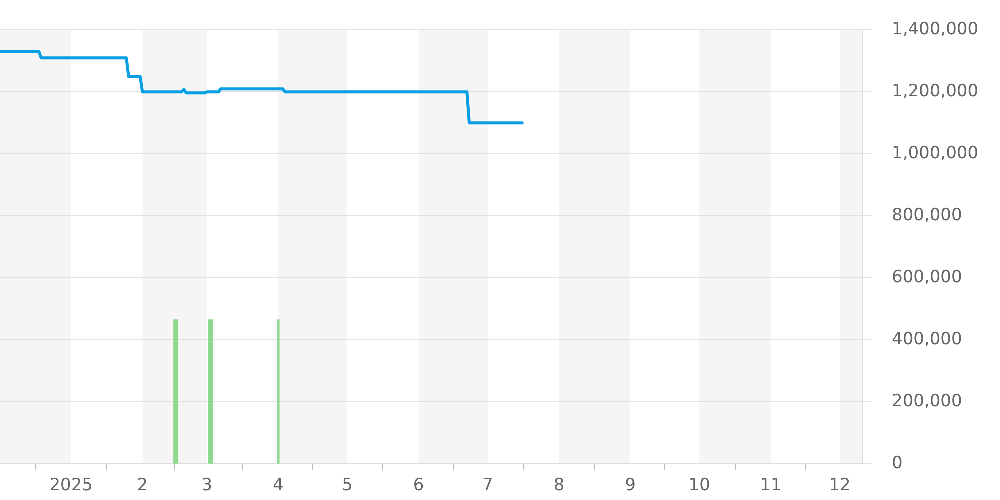 The image size is (1000, 500). What do you see at coordinates (927, 339) in the screenshot?
I see `y-tick-label: 400,000` at bounding box center [927, 339].